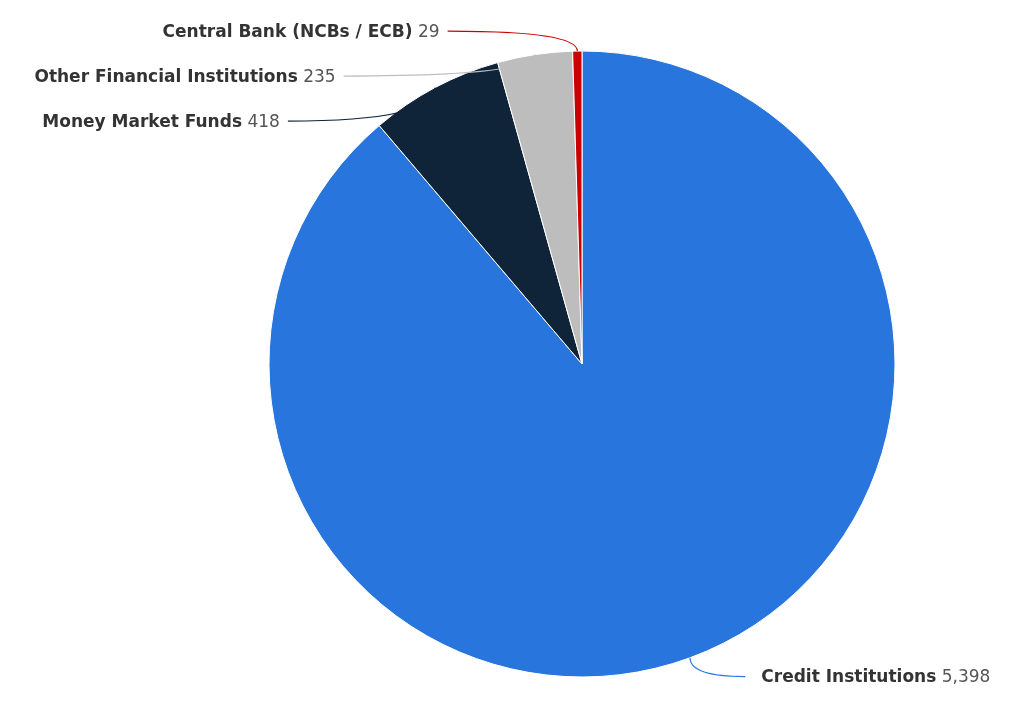 The height and width of the screenshot is (711, 1029). I want to click on data-label: 29, so click(426, 30).